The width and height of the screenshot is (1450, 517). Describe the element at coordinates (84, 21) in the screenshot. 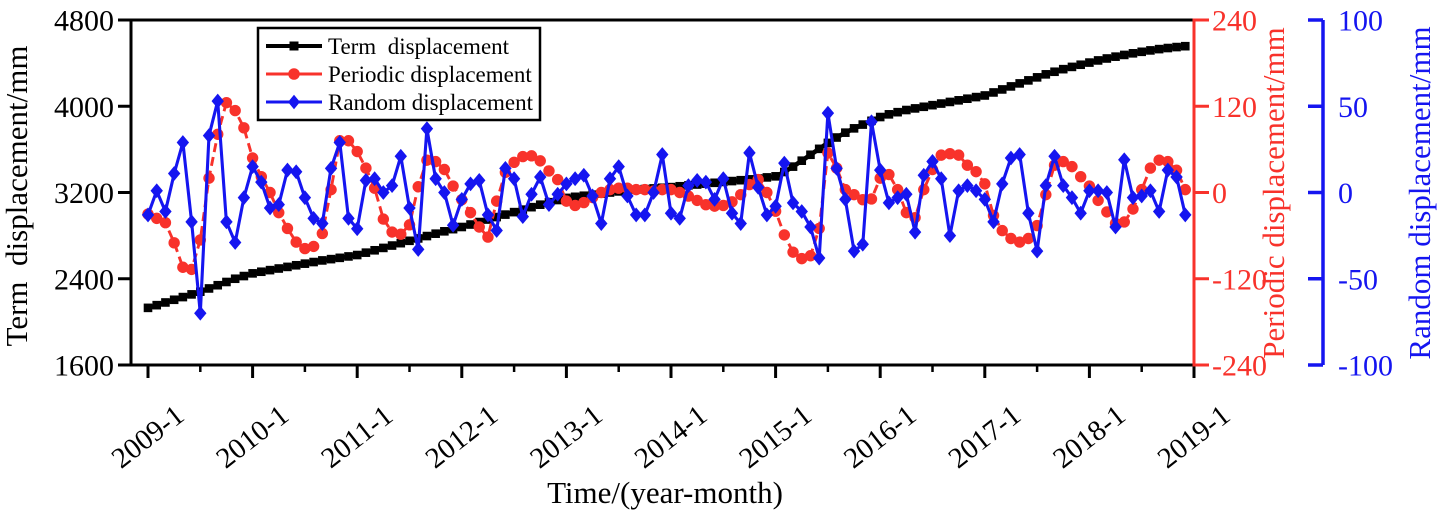

I see `left-tick-label: 4800` at that location.